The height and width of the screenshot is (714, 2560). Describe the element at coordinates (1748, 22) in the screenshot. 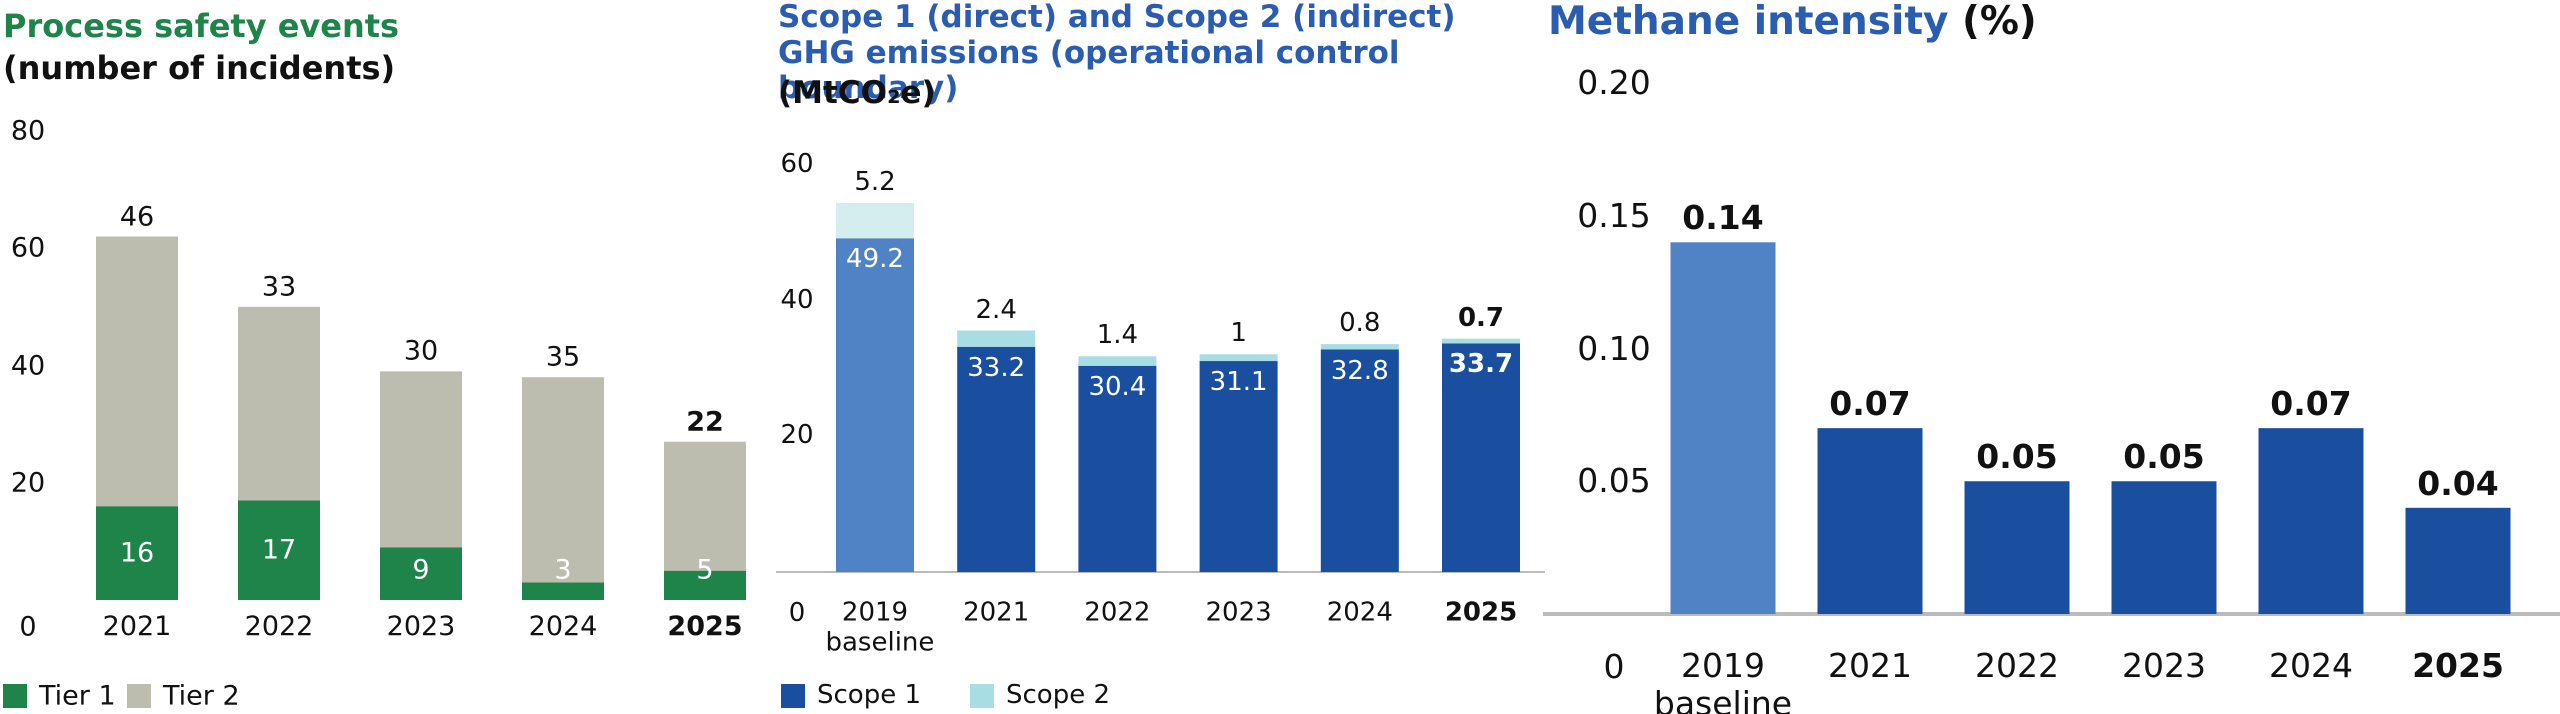

I see `chart-title: Methane intensity` at that location.